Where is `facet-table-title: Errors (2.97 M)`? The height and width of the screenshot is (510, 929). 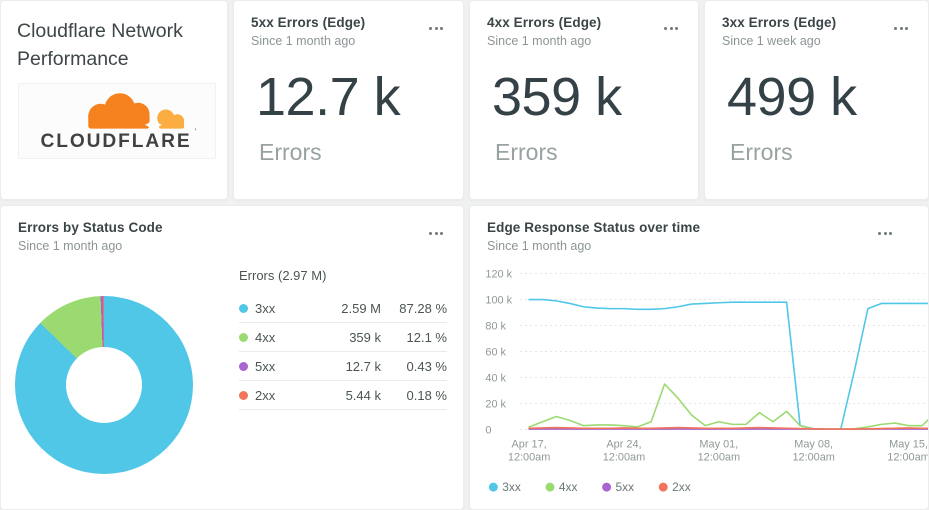
facet-table-title: Errors (2.97 M) is located at coordinates (283, 275).